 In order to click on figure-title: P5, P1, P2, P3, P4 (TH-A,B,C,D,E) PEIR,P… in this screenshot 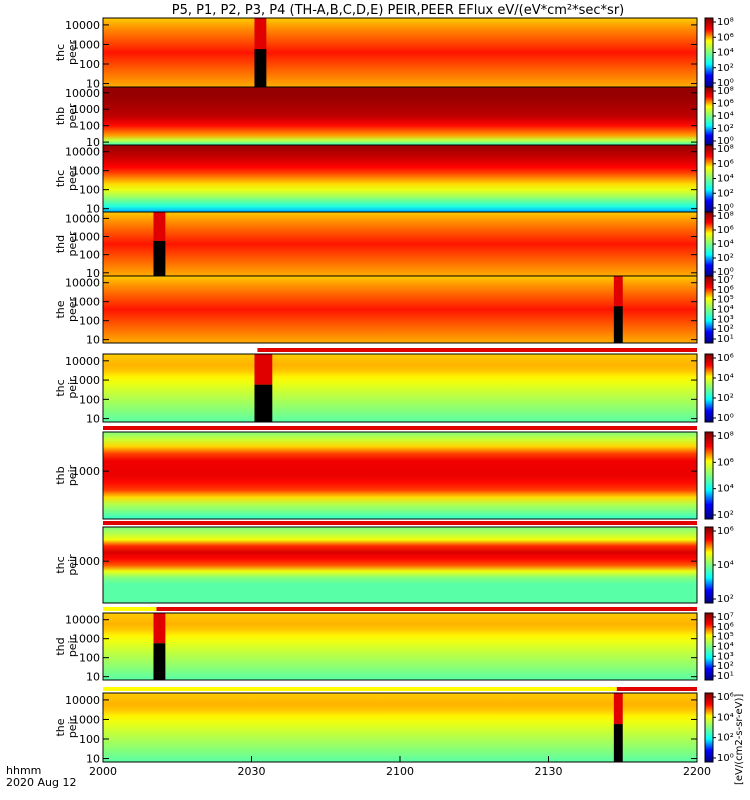, I will do `click(398, 10)`.